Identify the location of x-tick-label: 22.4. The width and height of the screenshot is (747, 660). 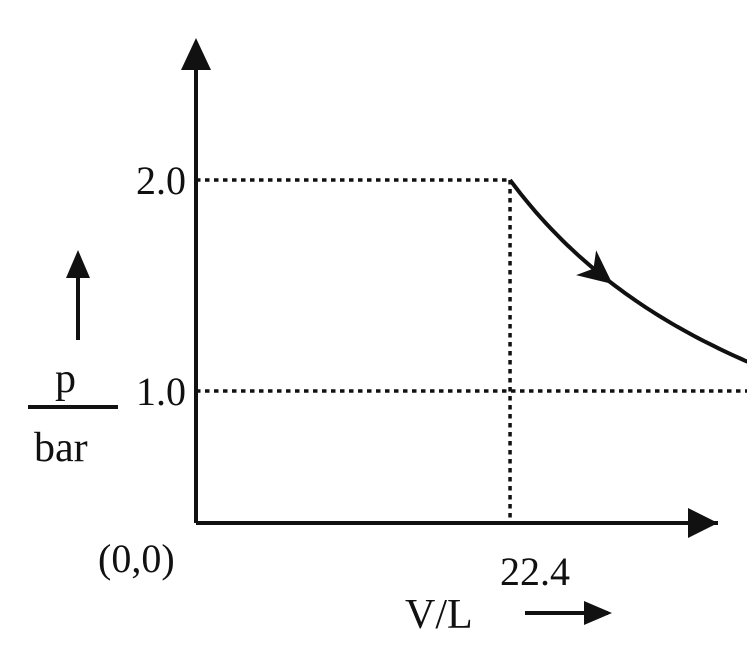
(535, 571).